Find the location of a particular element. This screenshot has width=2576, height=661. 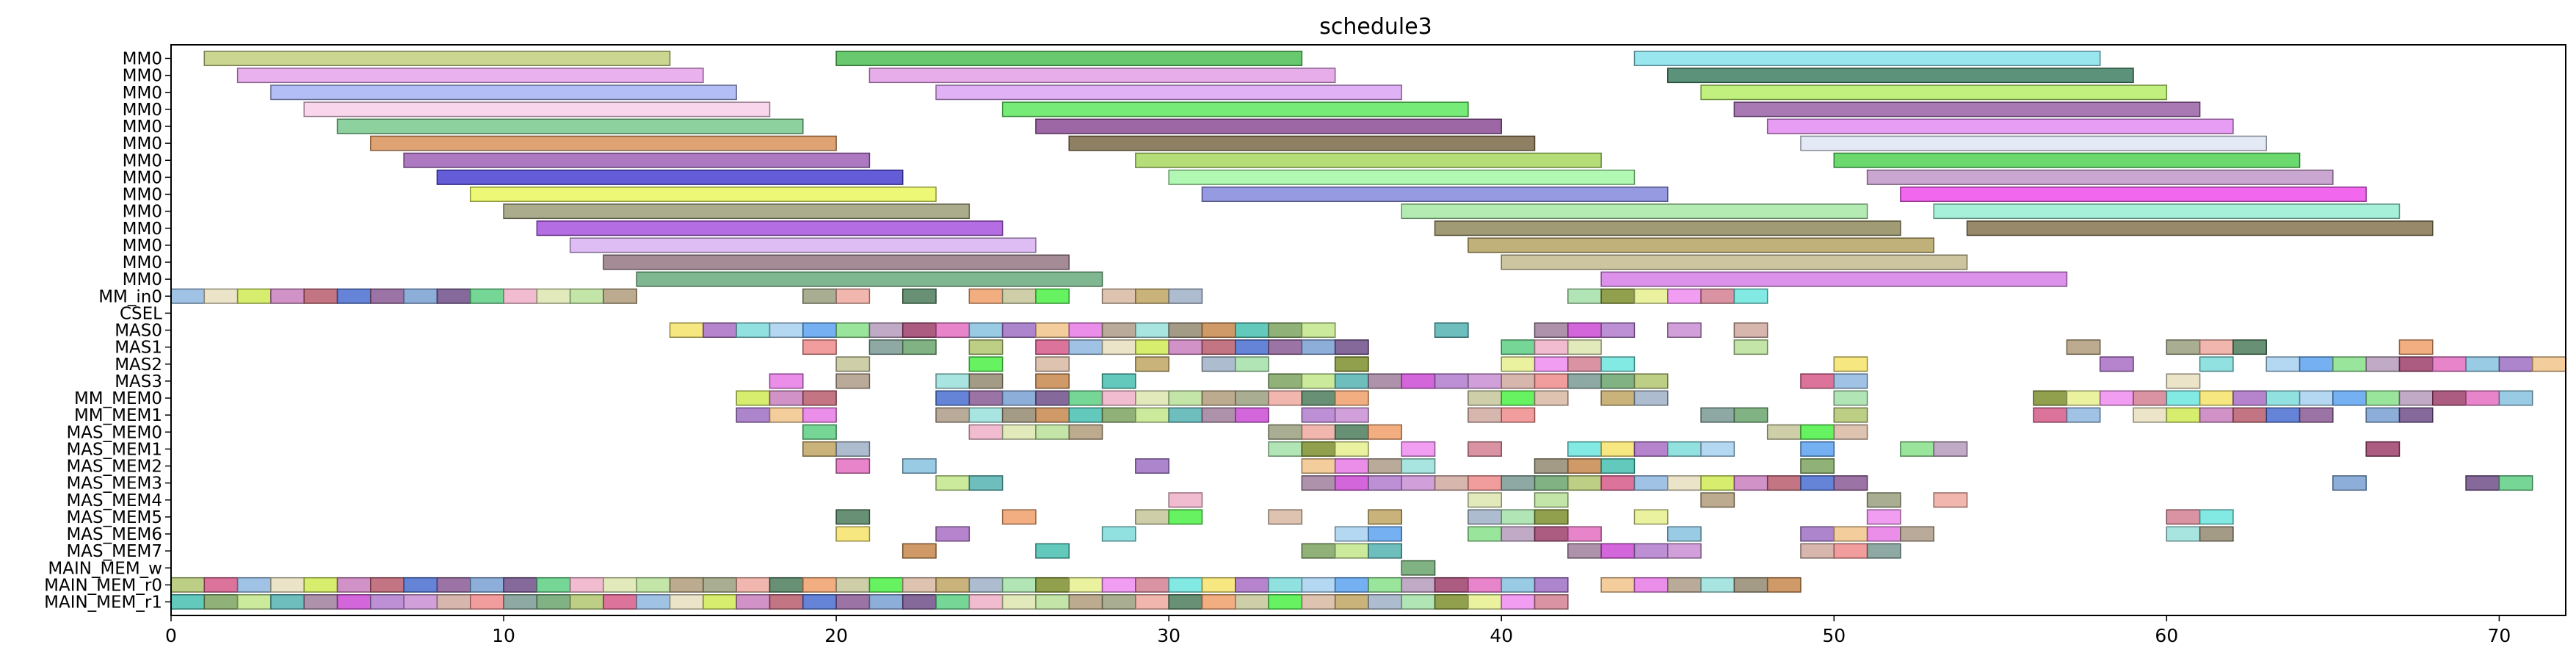

y-tick-label: MAS_MEM0 is located at coordinates (114, 432).